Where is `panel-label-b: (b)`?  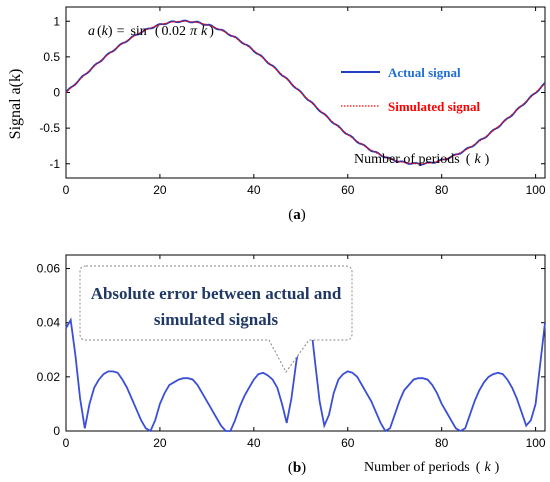
panel-label-b: (b) is located at coordinates (297, 468).